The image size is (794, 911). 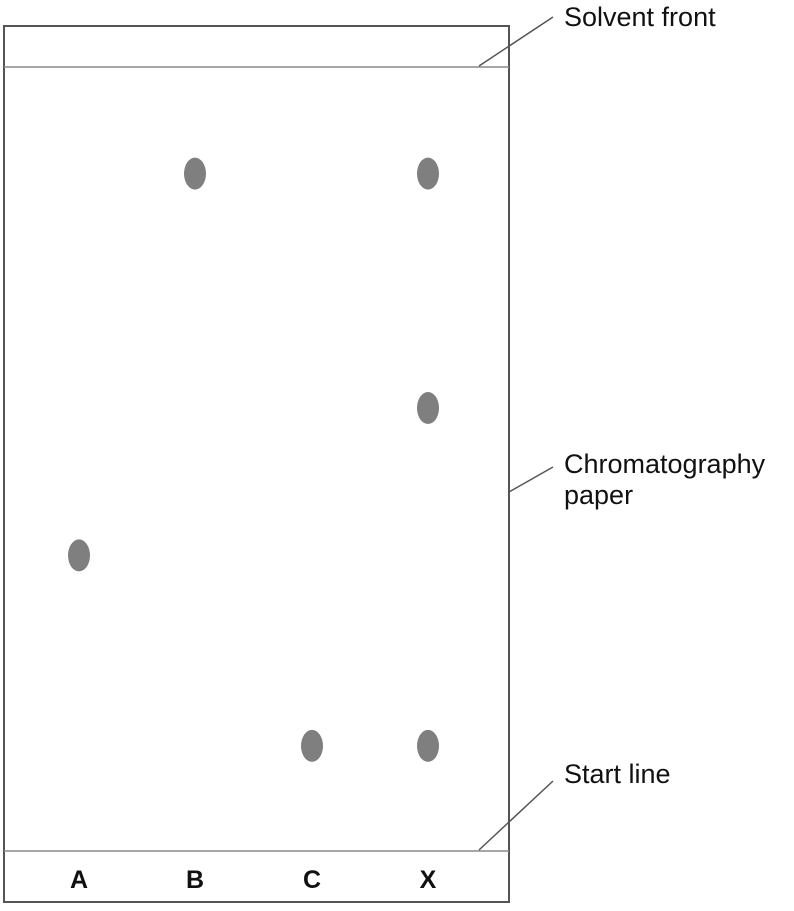 What do you see at coordinates (516, 41) in the screenshot?
I see `solvent-front-leader` at bounding box center [516, 41].